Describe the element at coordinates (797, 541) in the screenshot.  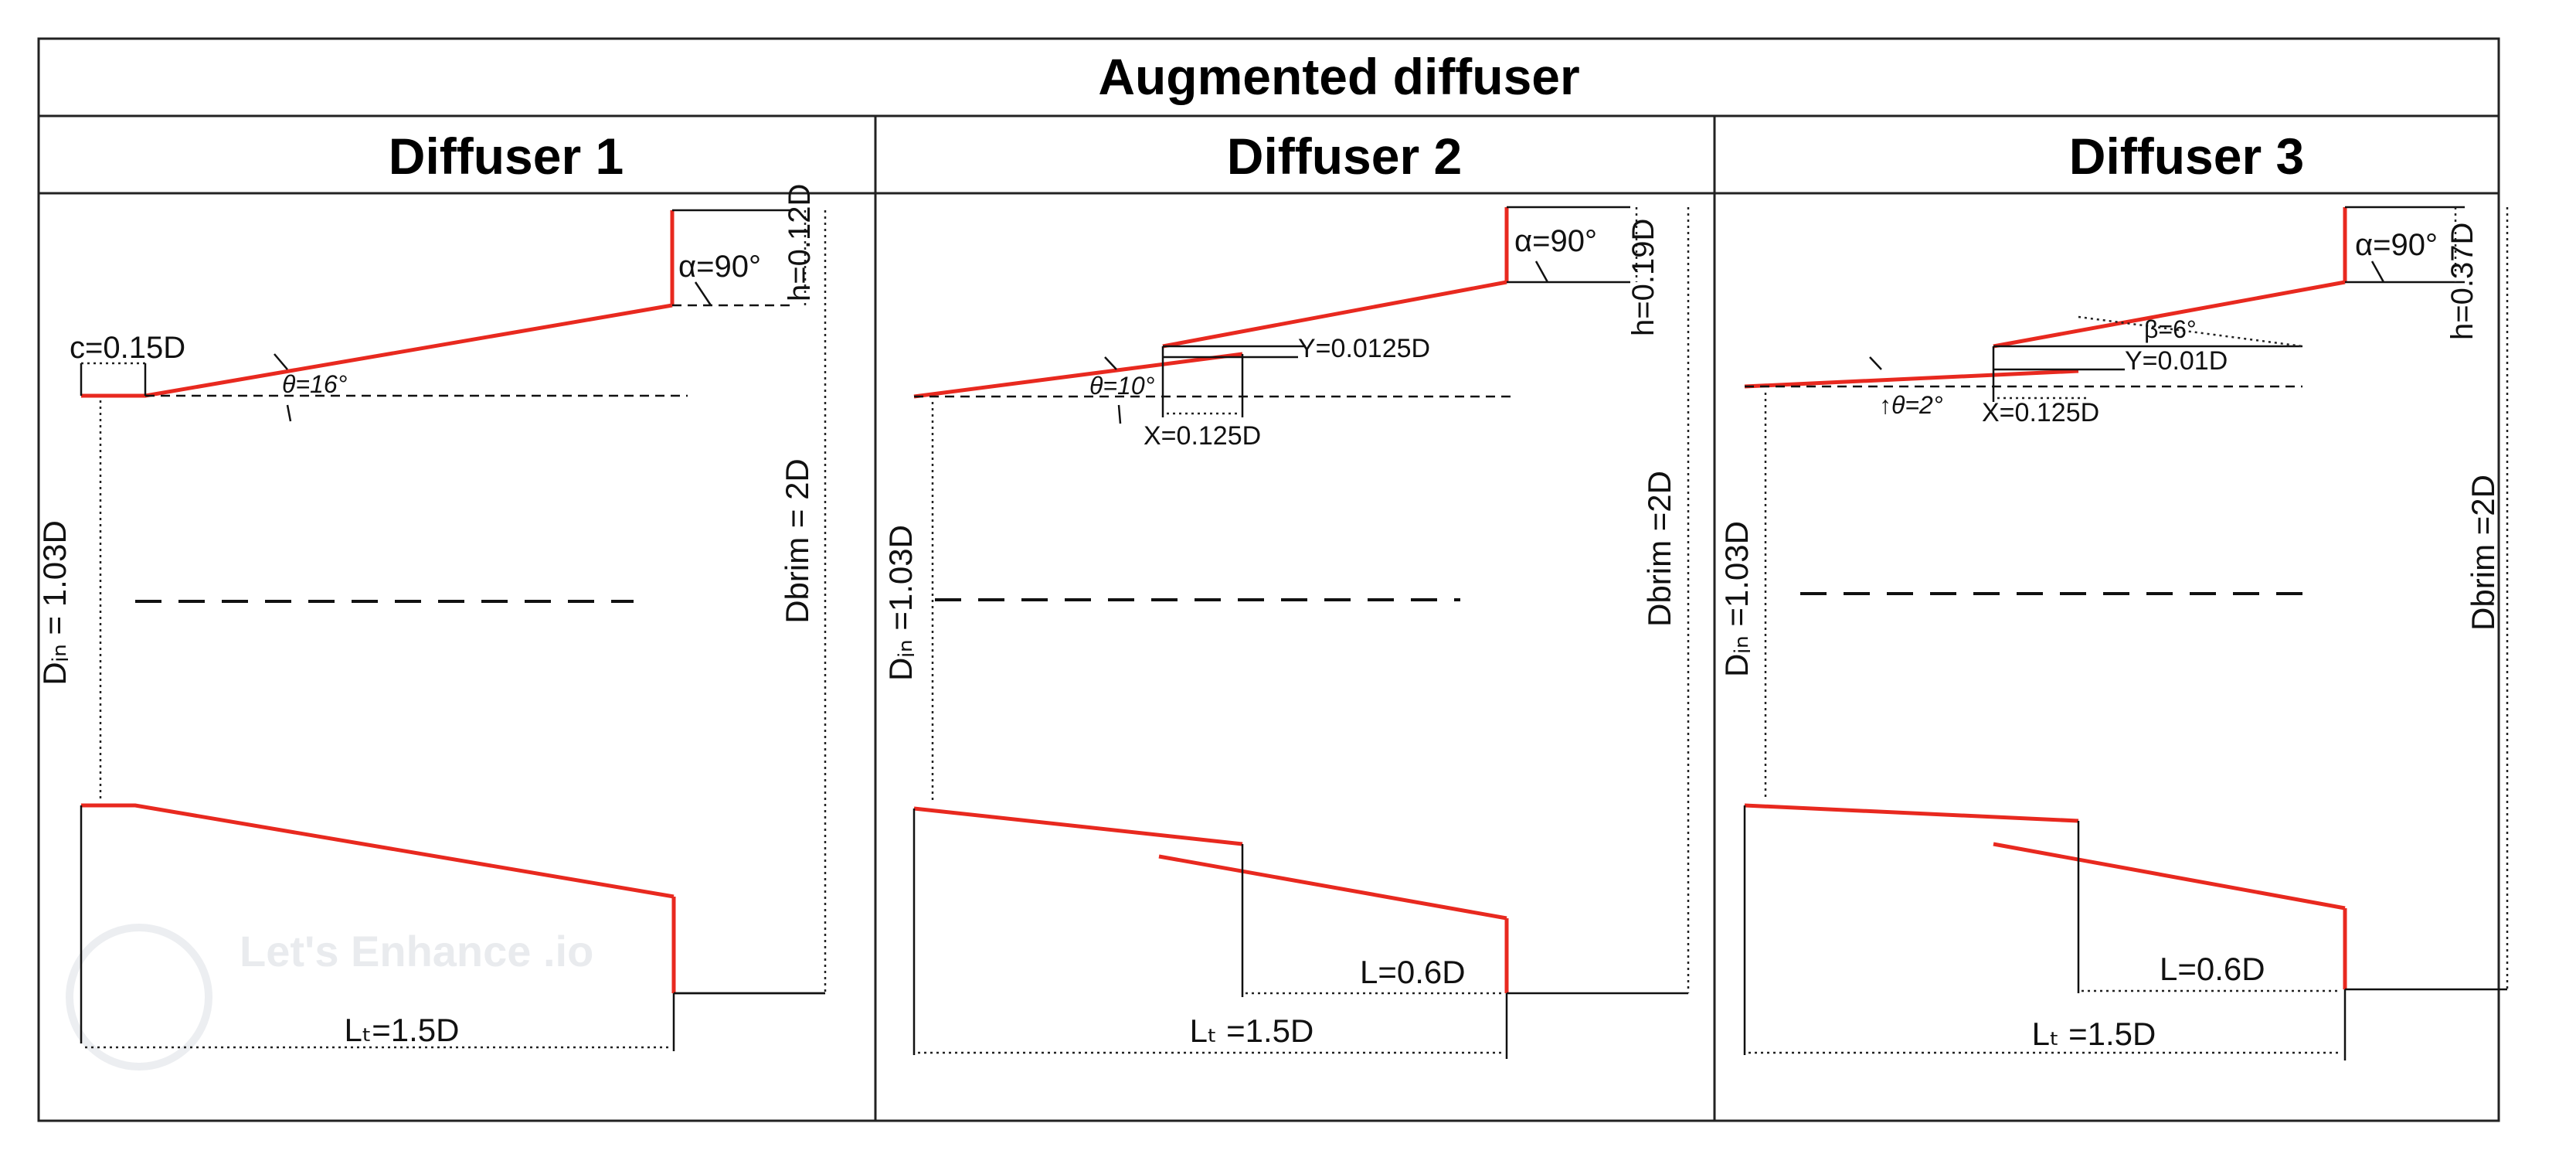
I see `diffuser-1-dbrim-label: Dbrim = 2D` at that location.